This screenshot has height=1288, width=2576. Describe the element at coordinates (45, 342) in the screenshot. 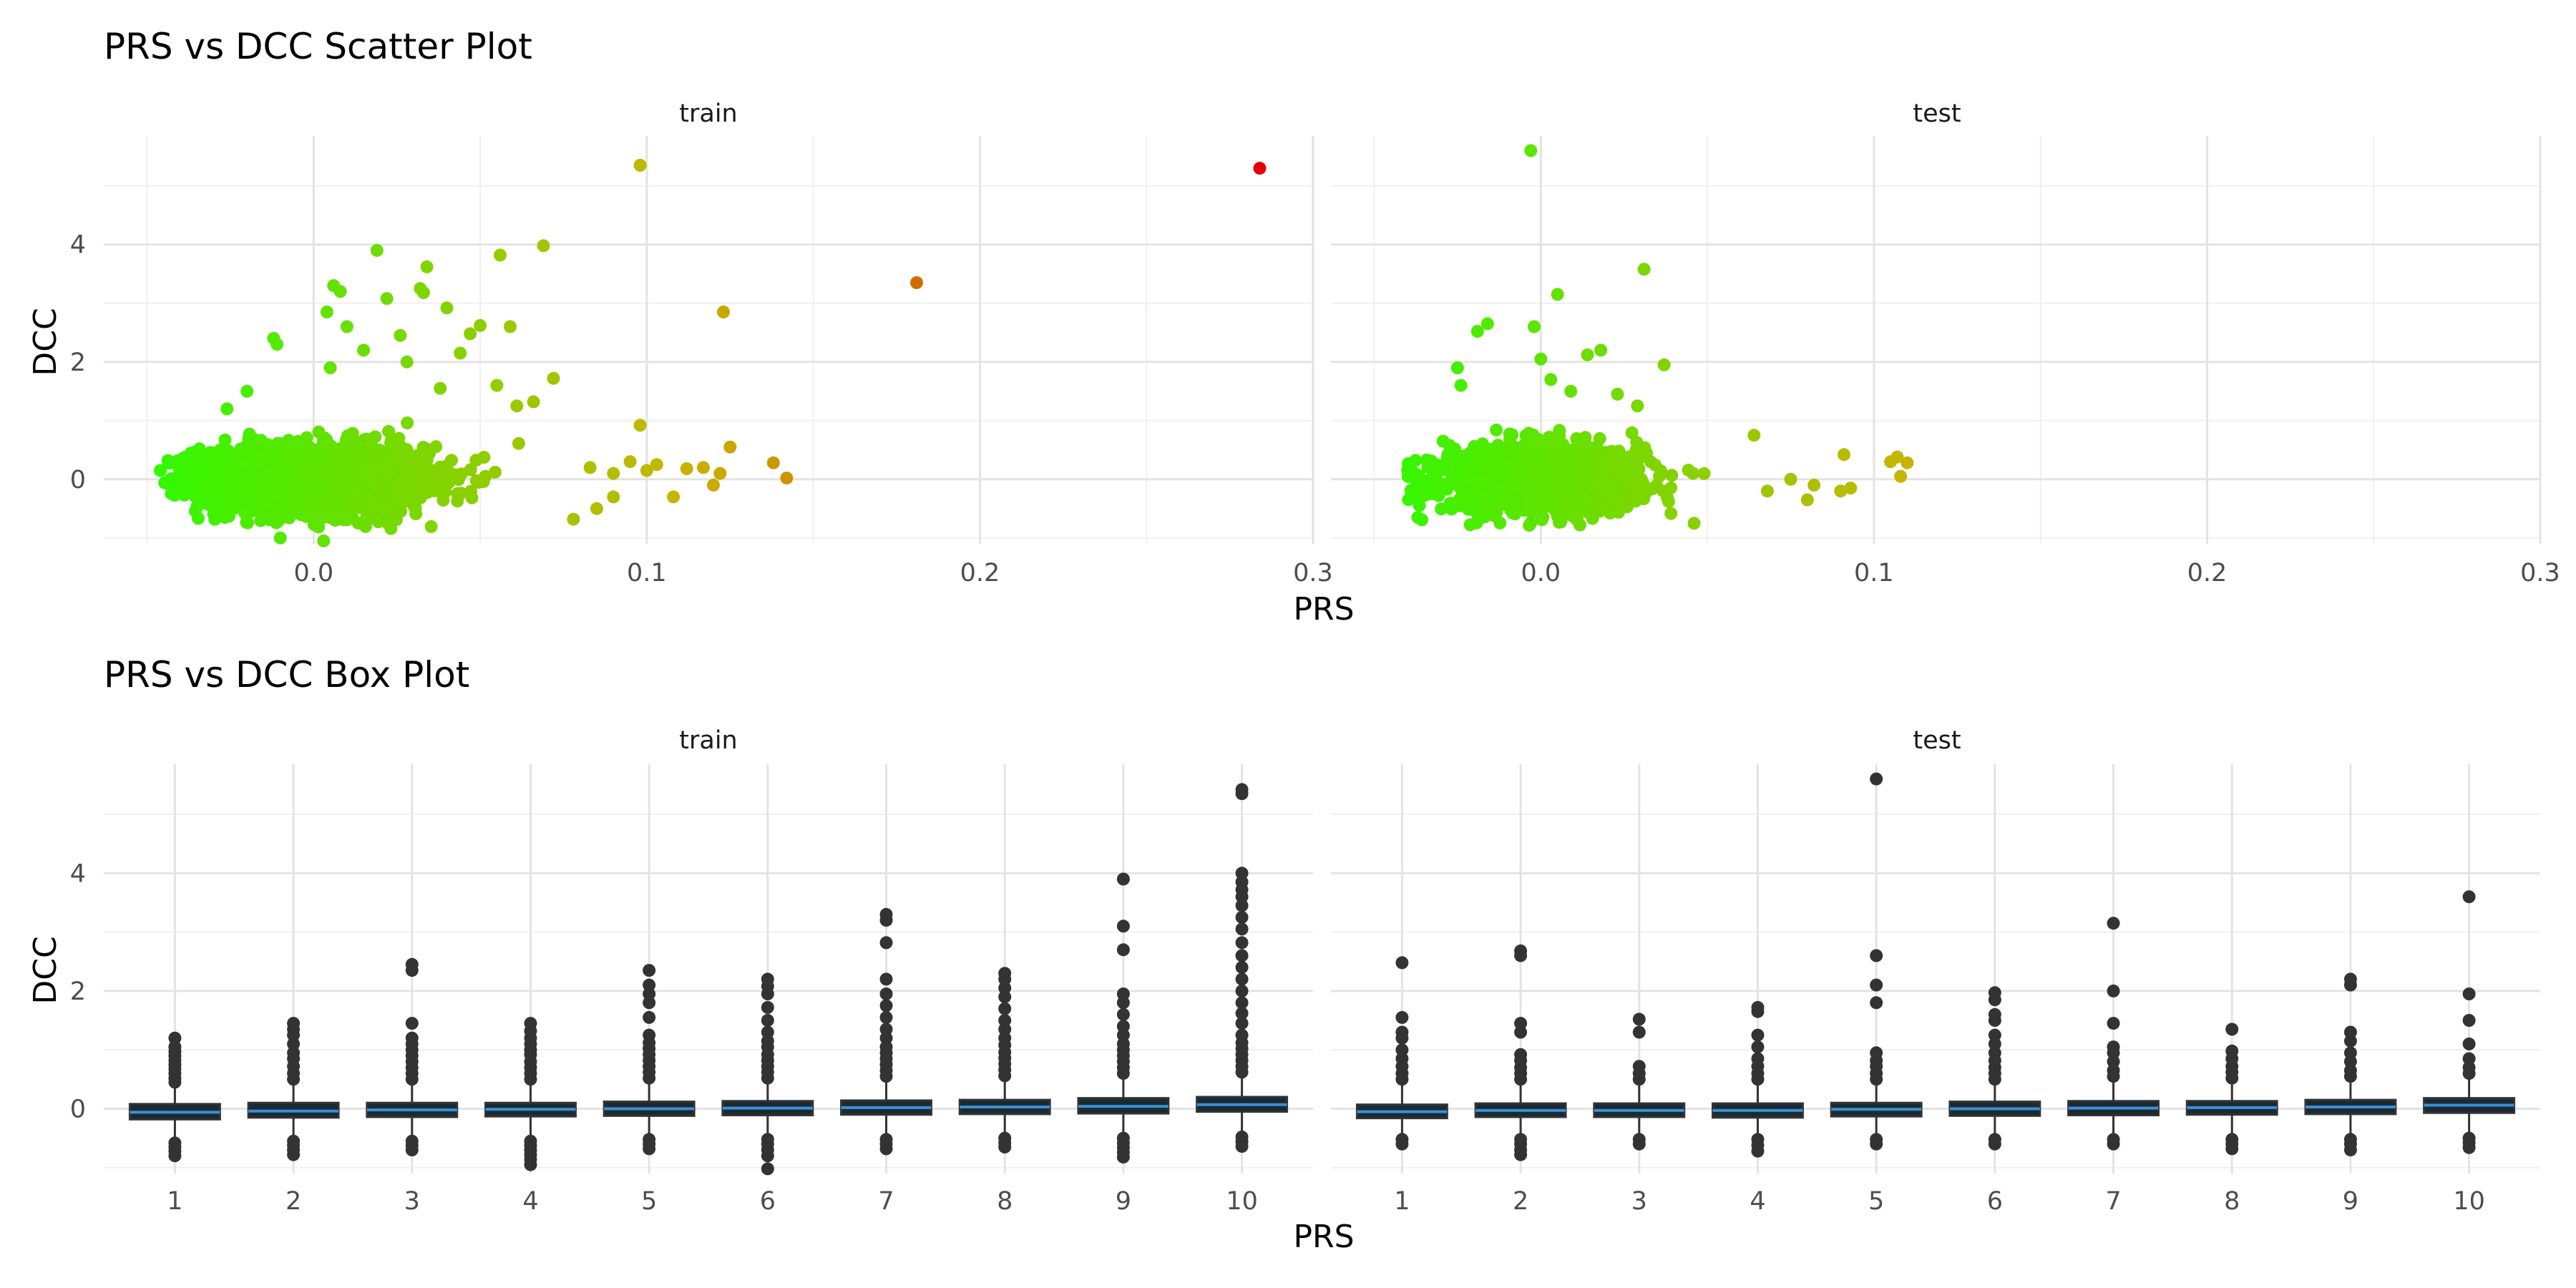

I see `scatter-y-axis-label: DCC` at that location.